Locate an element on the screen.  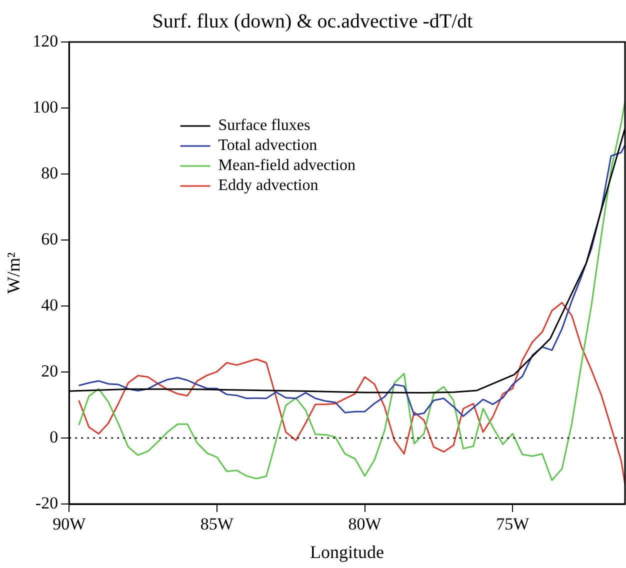
y-tick-label: 40 is located at coordinates (49, 304).